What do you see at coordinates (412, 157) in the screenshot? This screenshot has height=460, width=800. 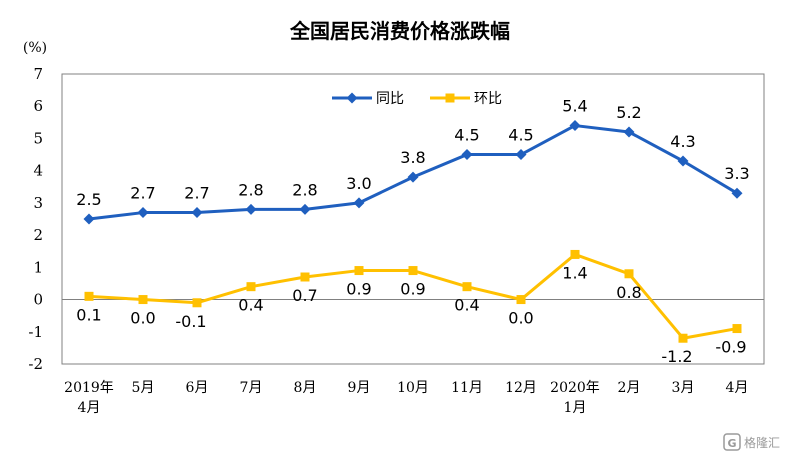 I see `yoy-data-label: 3.8` at bounding box center [412, 157].